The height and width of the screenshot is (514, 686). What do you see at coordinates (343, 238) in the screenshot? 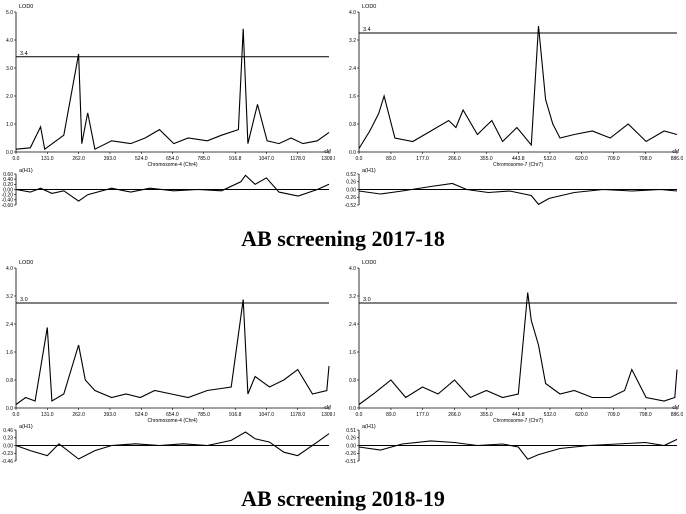
I see `caption-2017-18: AB screening 2017-18` at bounding box center [343, 238].